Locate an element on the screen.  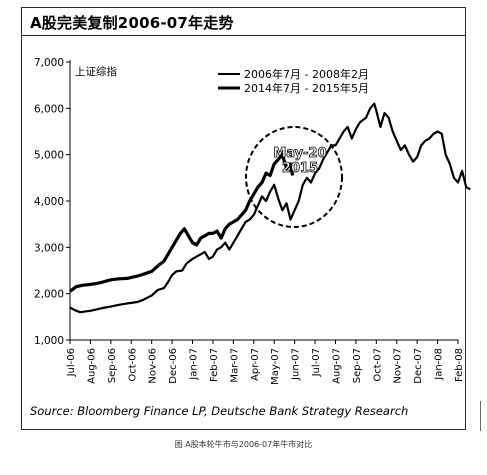
x-tick-label: Aug-07 is located at coordinates (336, 366).